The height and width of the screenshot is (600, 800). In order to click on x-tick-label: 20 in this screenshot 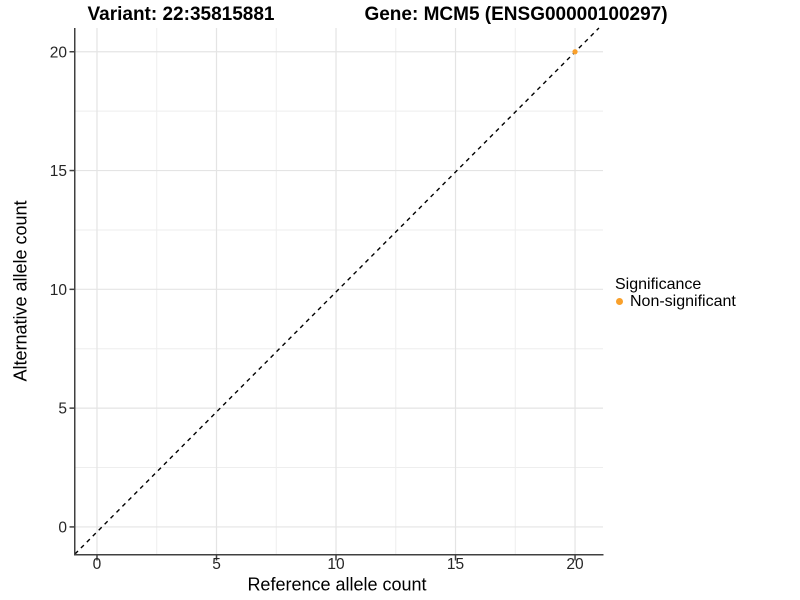, I will do `click(575, 564)`.